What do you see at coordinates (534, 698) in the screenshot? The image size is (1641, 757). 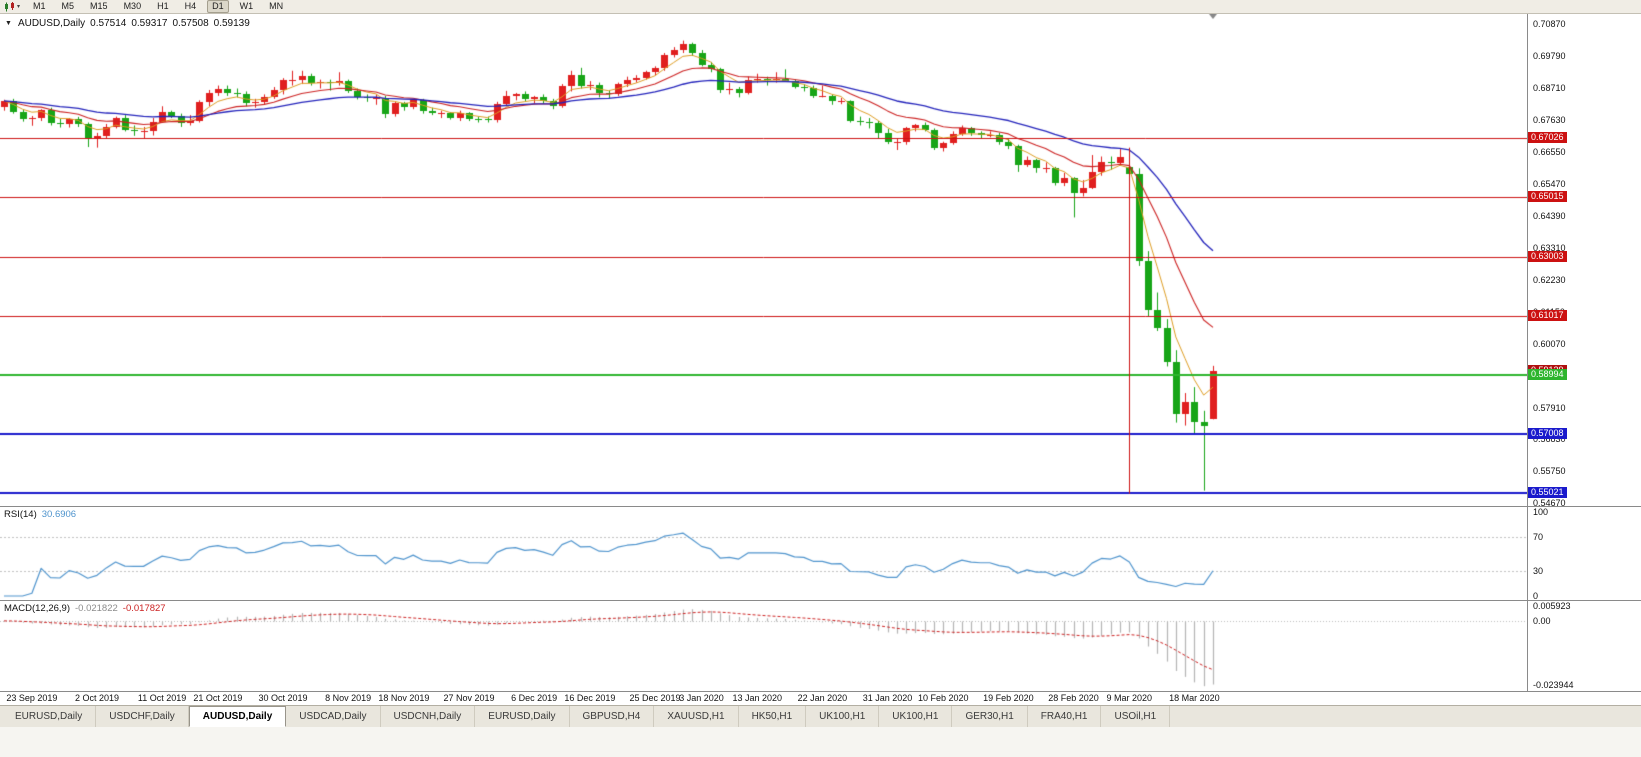 I see `time-axis-label: 6 Dec 2019` at bounding box center [534, 698].